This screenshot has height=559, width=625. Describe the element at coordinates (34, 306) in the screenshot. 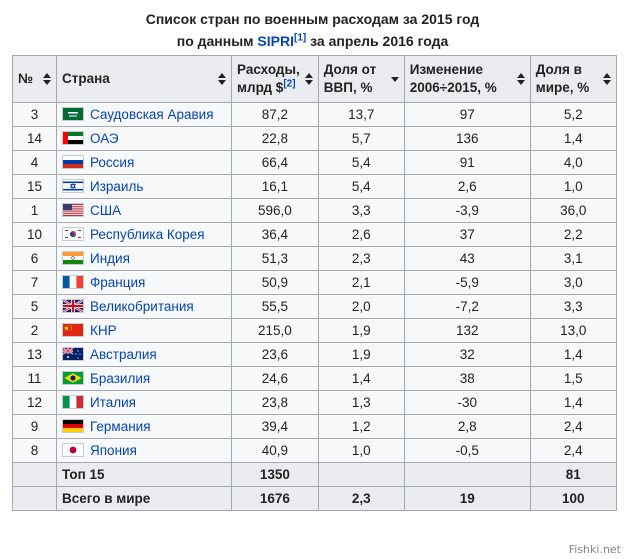

I see `rank-cell: 5` at that location.